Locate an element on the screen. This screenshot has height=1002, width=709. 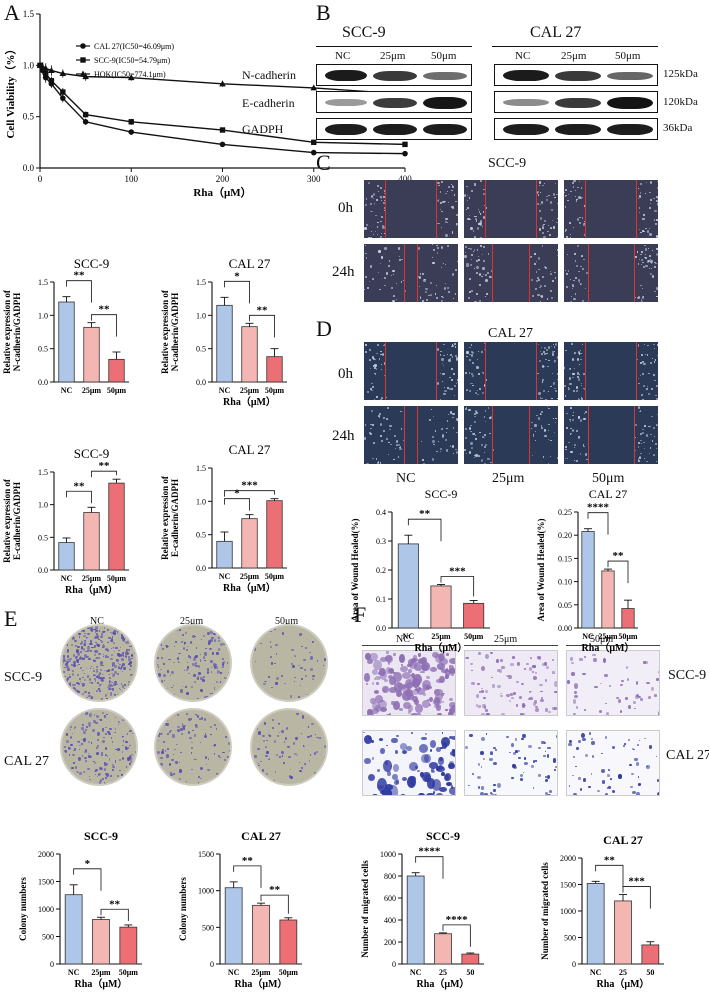
y-tick-label: 1000 is located at coordinates (46, 909).